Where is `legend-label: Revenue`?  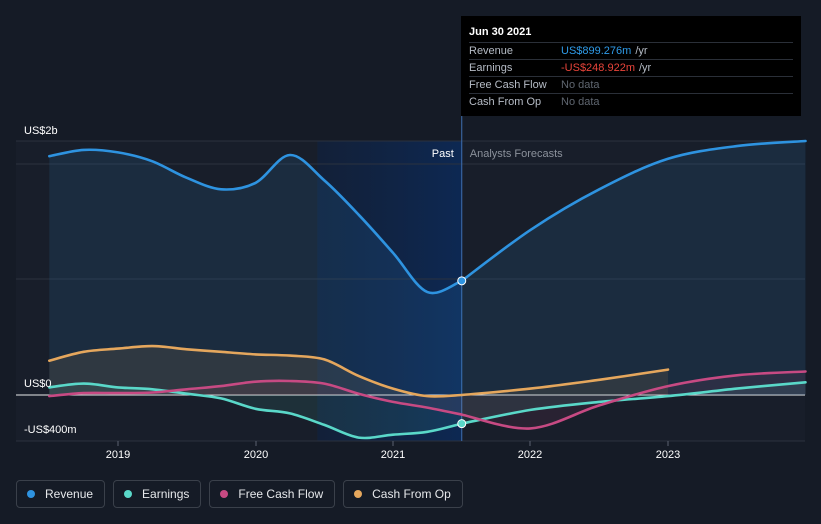
legend-label: Revenue is located at coordinates (69, 494).